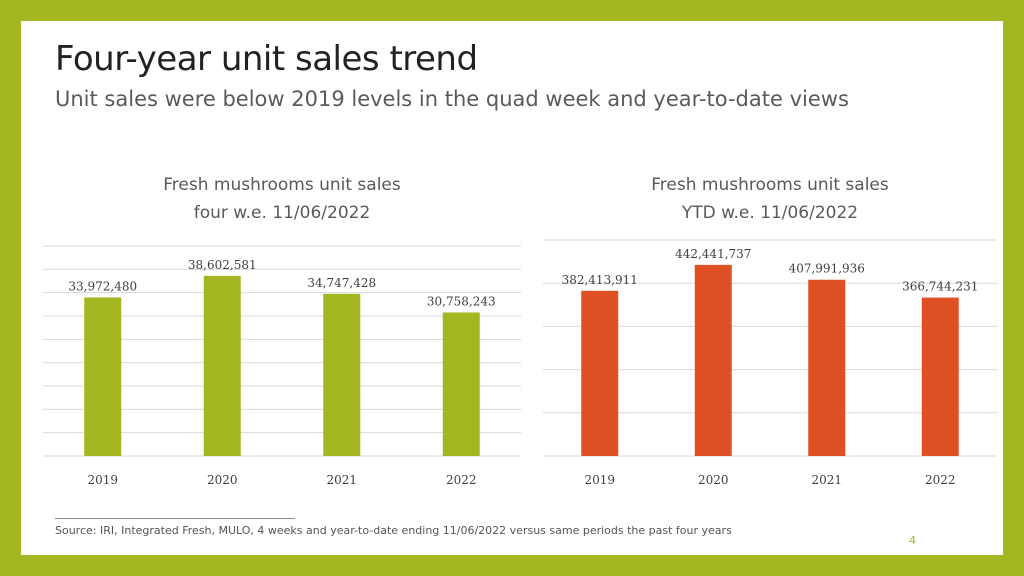  I want to click on data-label: 38,602,581, so click(222, 265).